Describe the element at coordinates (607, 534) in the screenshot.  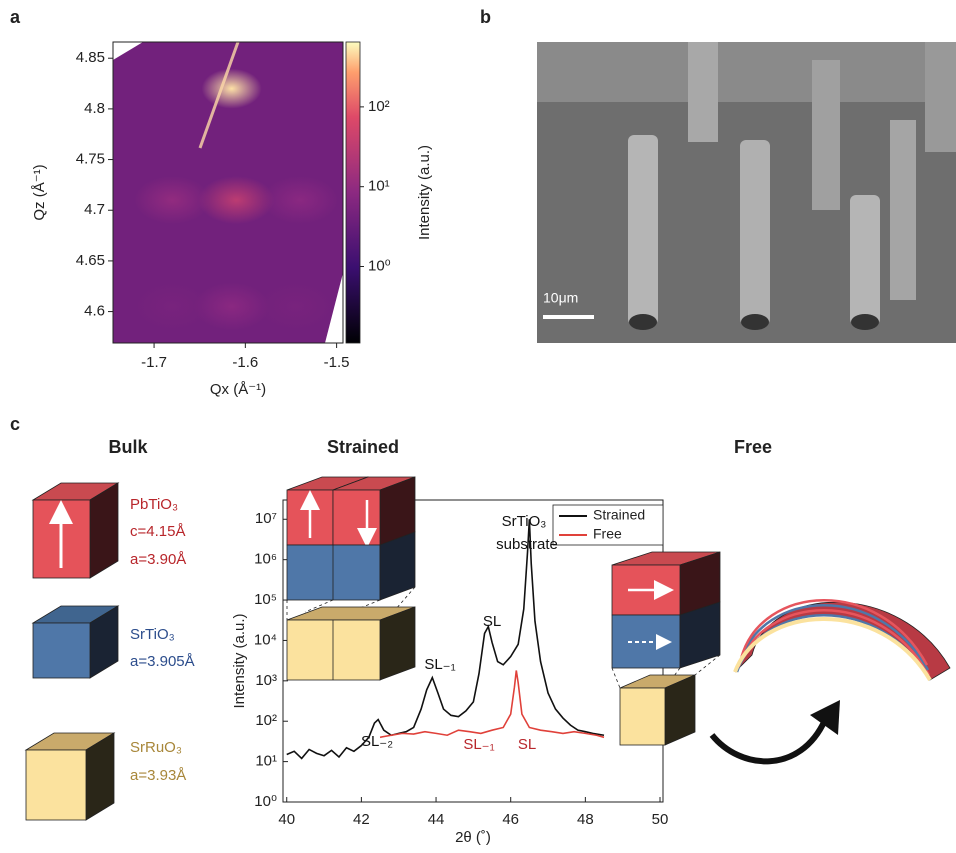
I see `legend-label: Free` at that location.